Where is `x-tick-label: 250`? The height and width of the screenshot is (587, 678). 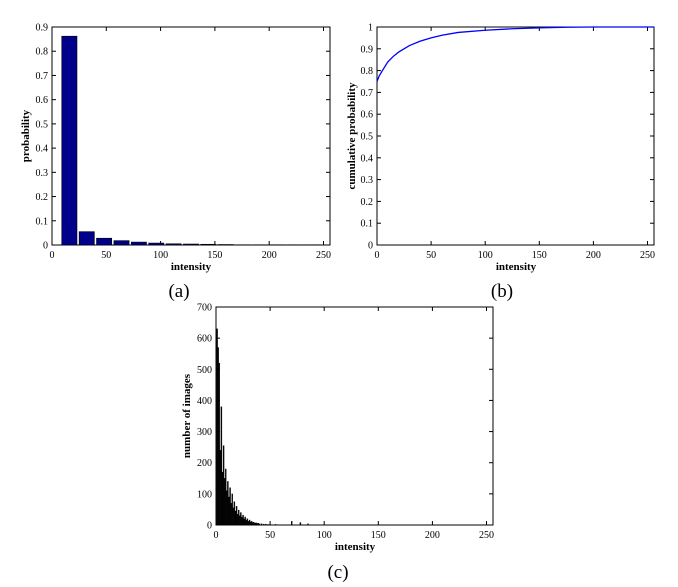 x-tick-label: 250 is located at coordinates (647, 255).